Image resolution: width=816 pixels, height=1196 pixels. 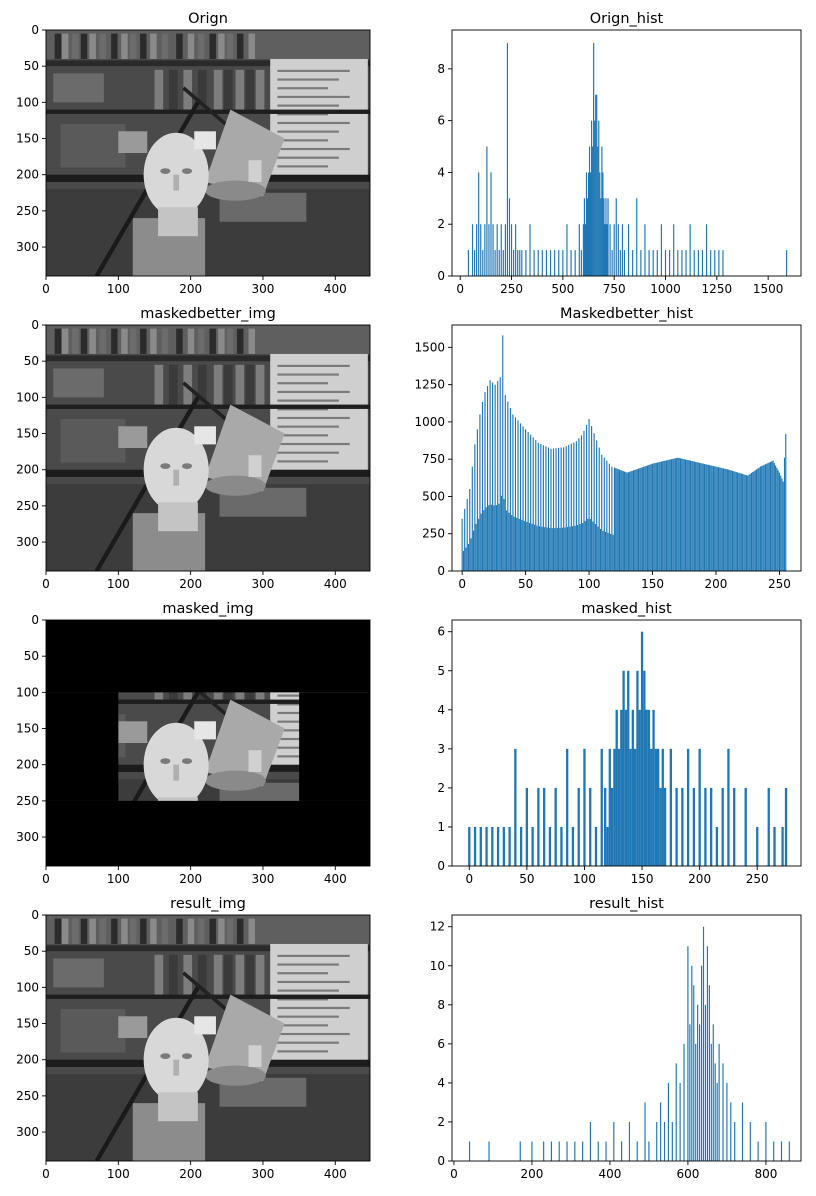 I want to click on y-tick-label: 2, so click(x=441, y=224).